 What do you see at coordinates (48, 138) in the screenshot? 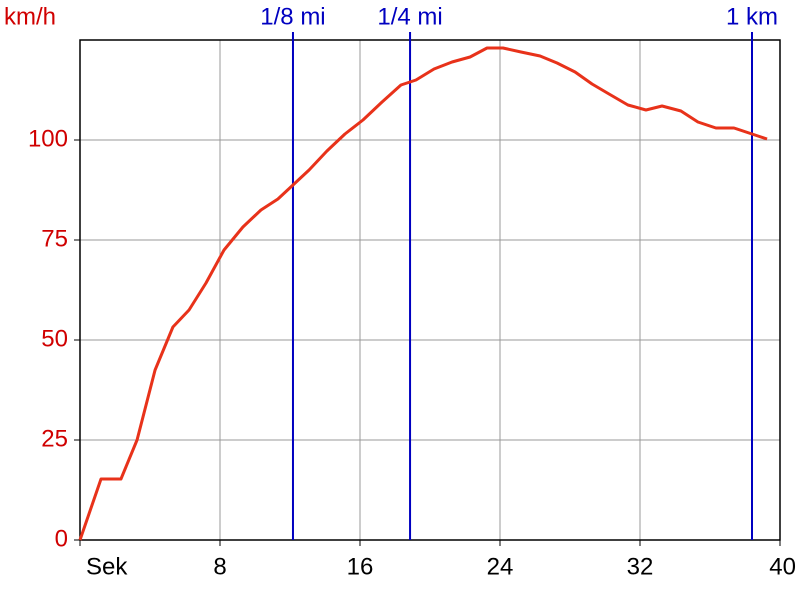
I see `y-tick-label: 100` at bounding box center [48, 138].